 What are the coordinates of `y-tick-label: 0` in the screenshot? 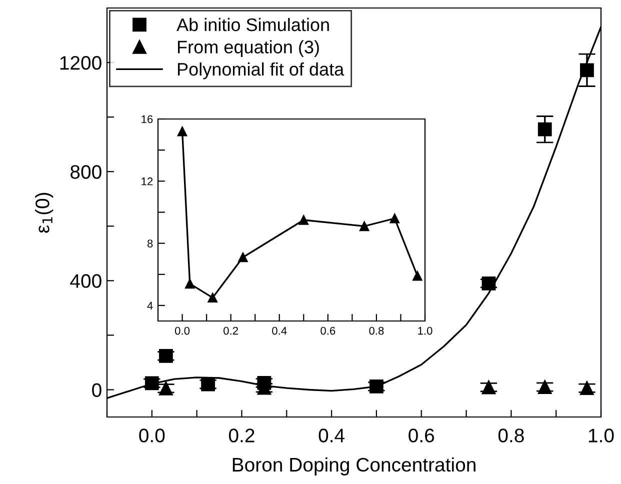 It's located at (97, 390).